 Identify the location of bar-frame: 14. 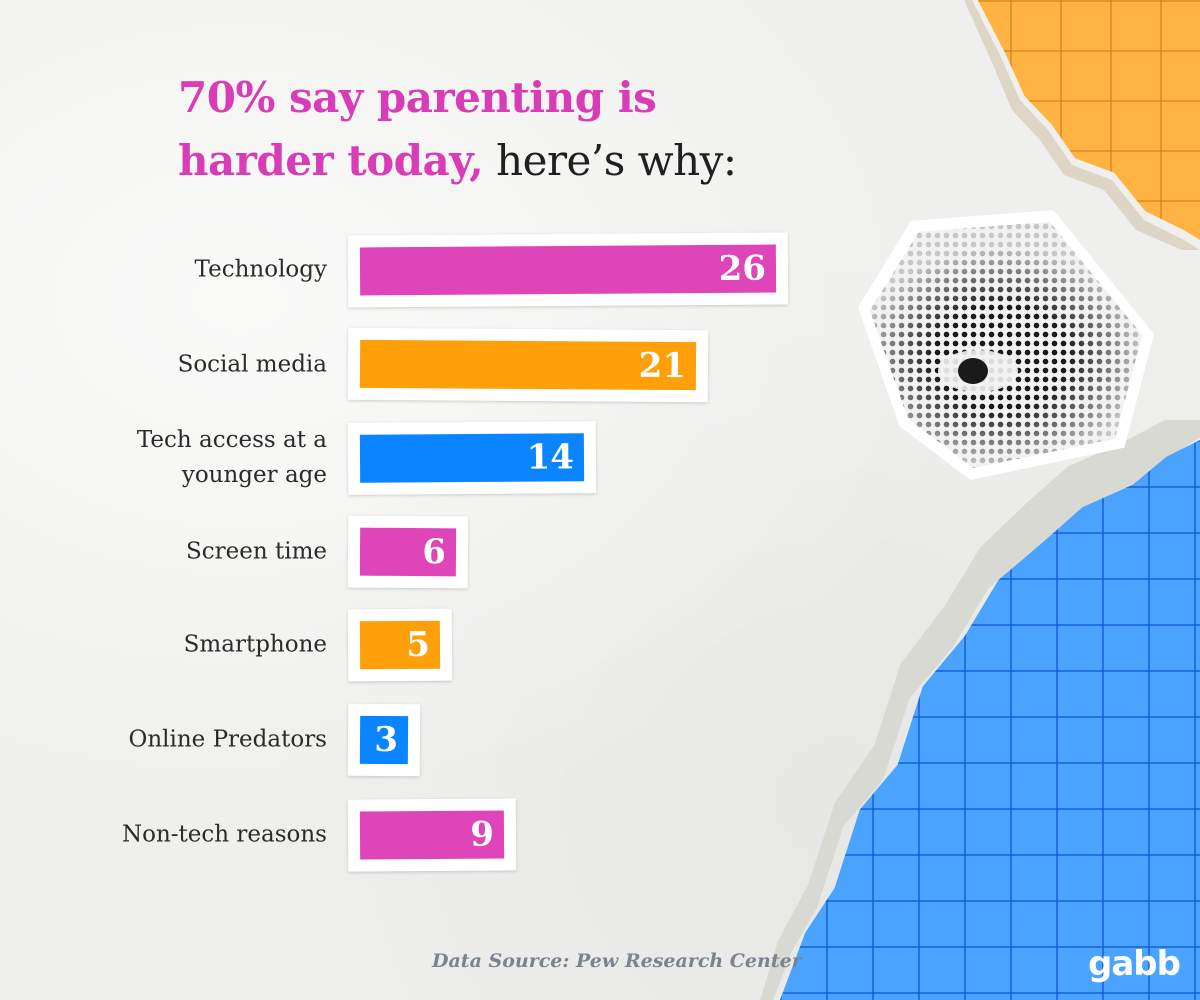
(472, 458).